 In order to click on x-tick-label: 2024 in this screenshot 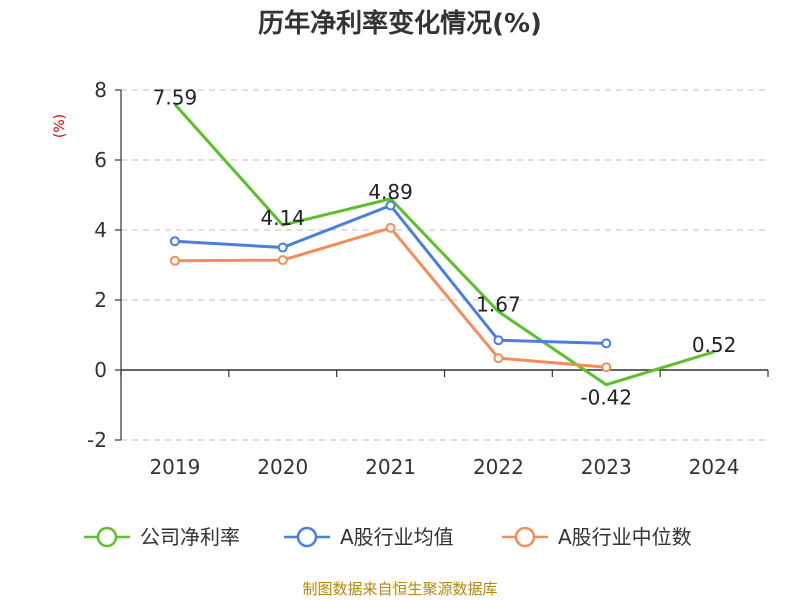, I will do `click(714, 467)`.